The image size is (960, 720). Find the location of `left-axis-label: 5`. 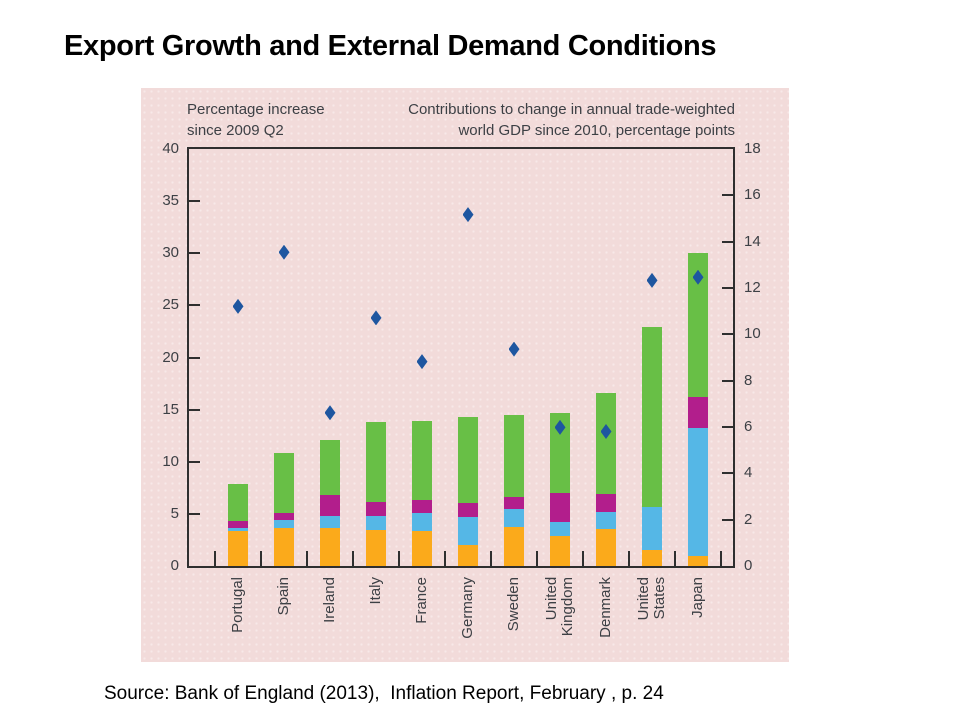

left-axis-label: 5 is located at coordinates (174, 513).